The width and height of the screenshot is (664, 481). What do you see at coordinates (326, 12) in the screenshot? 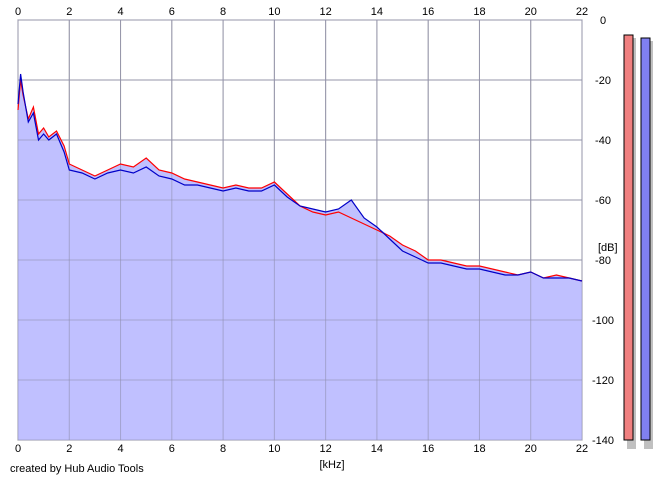
I see `x-tick-label: 12` at bounding box center [326, 12].